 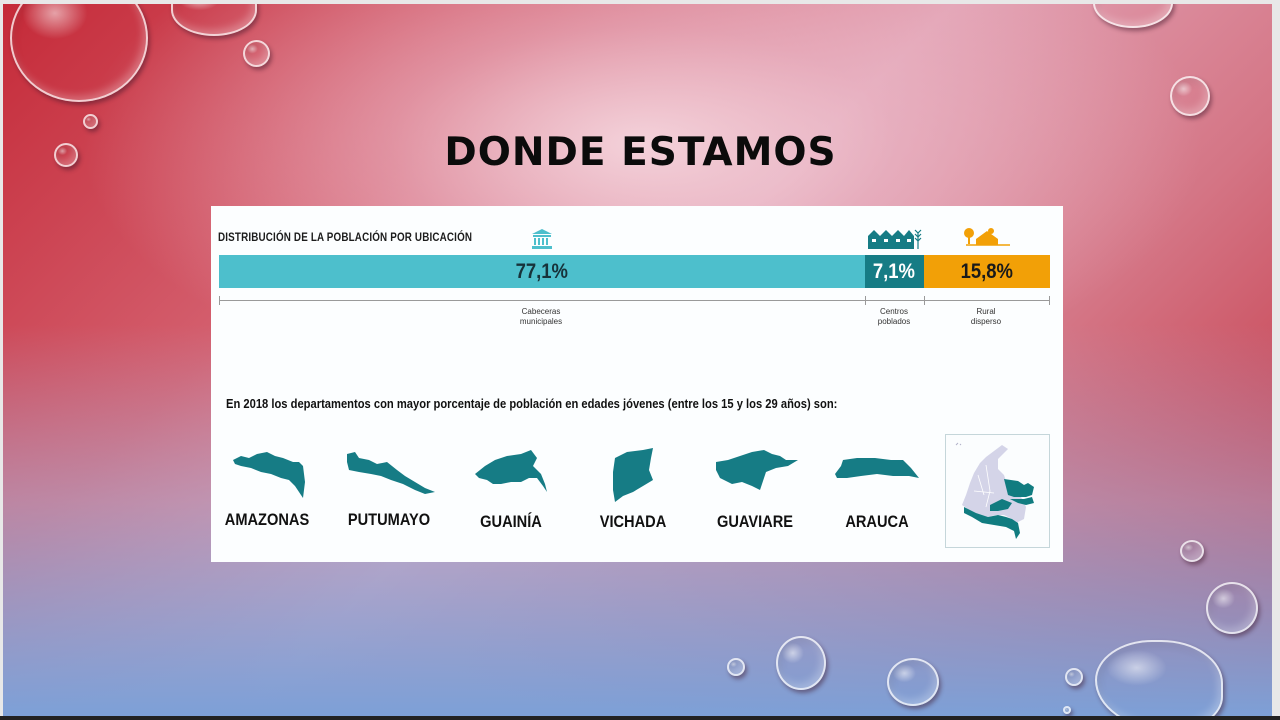 I want to click on value-label-centros: 7,1%, so click(x=894, y=271).